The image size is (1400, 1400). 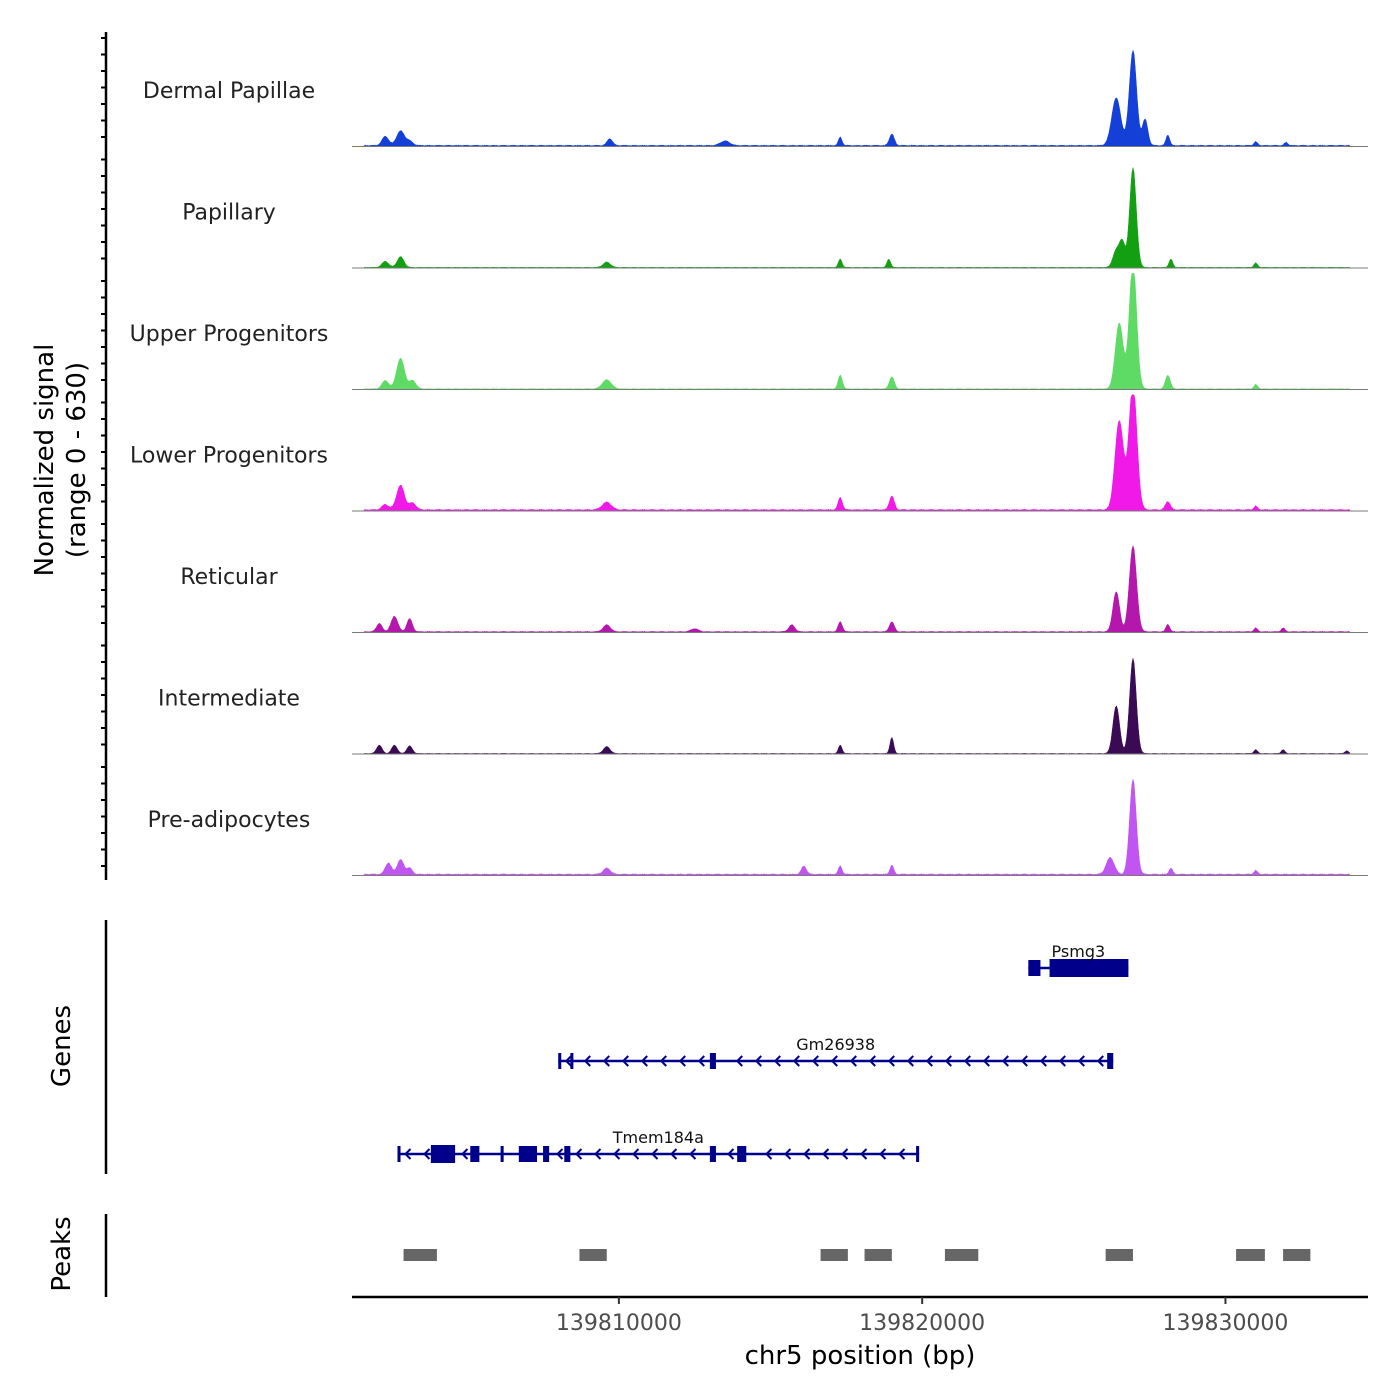 I want to click on track-lower-progenitors: Lower Progenitors, so click(x=749, y=453).